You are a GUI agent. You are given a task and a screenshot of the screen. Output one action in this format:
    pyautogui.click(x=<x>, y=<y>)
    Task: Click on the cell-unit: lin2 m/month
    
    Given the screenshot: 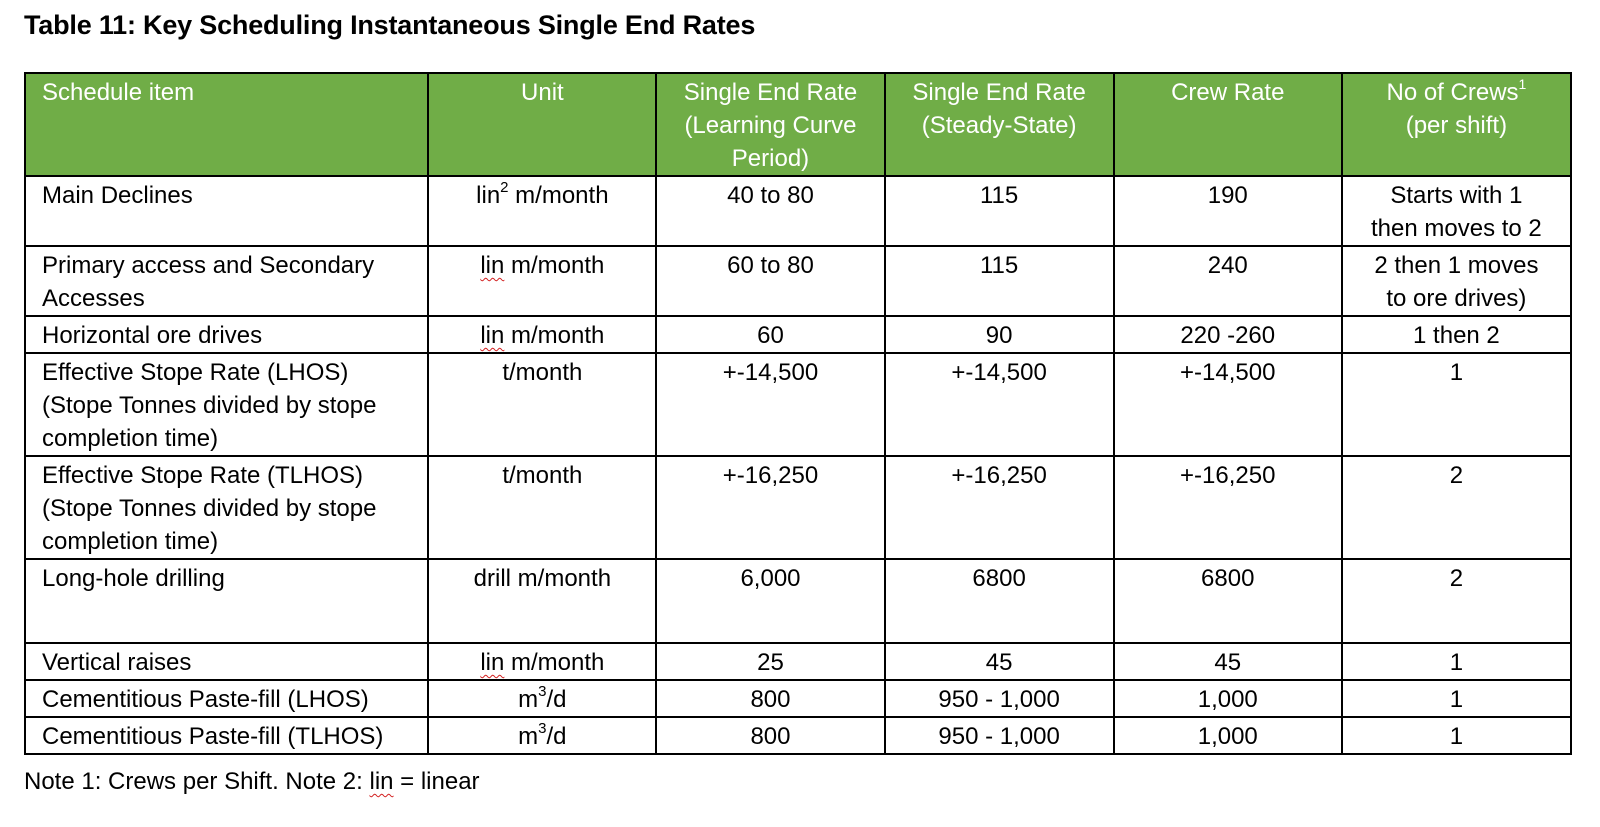 What is the action you would take?
    pyautogui.click(x=542, y=211)
    